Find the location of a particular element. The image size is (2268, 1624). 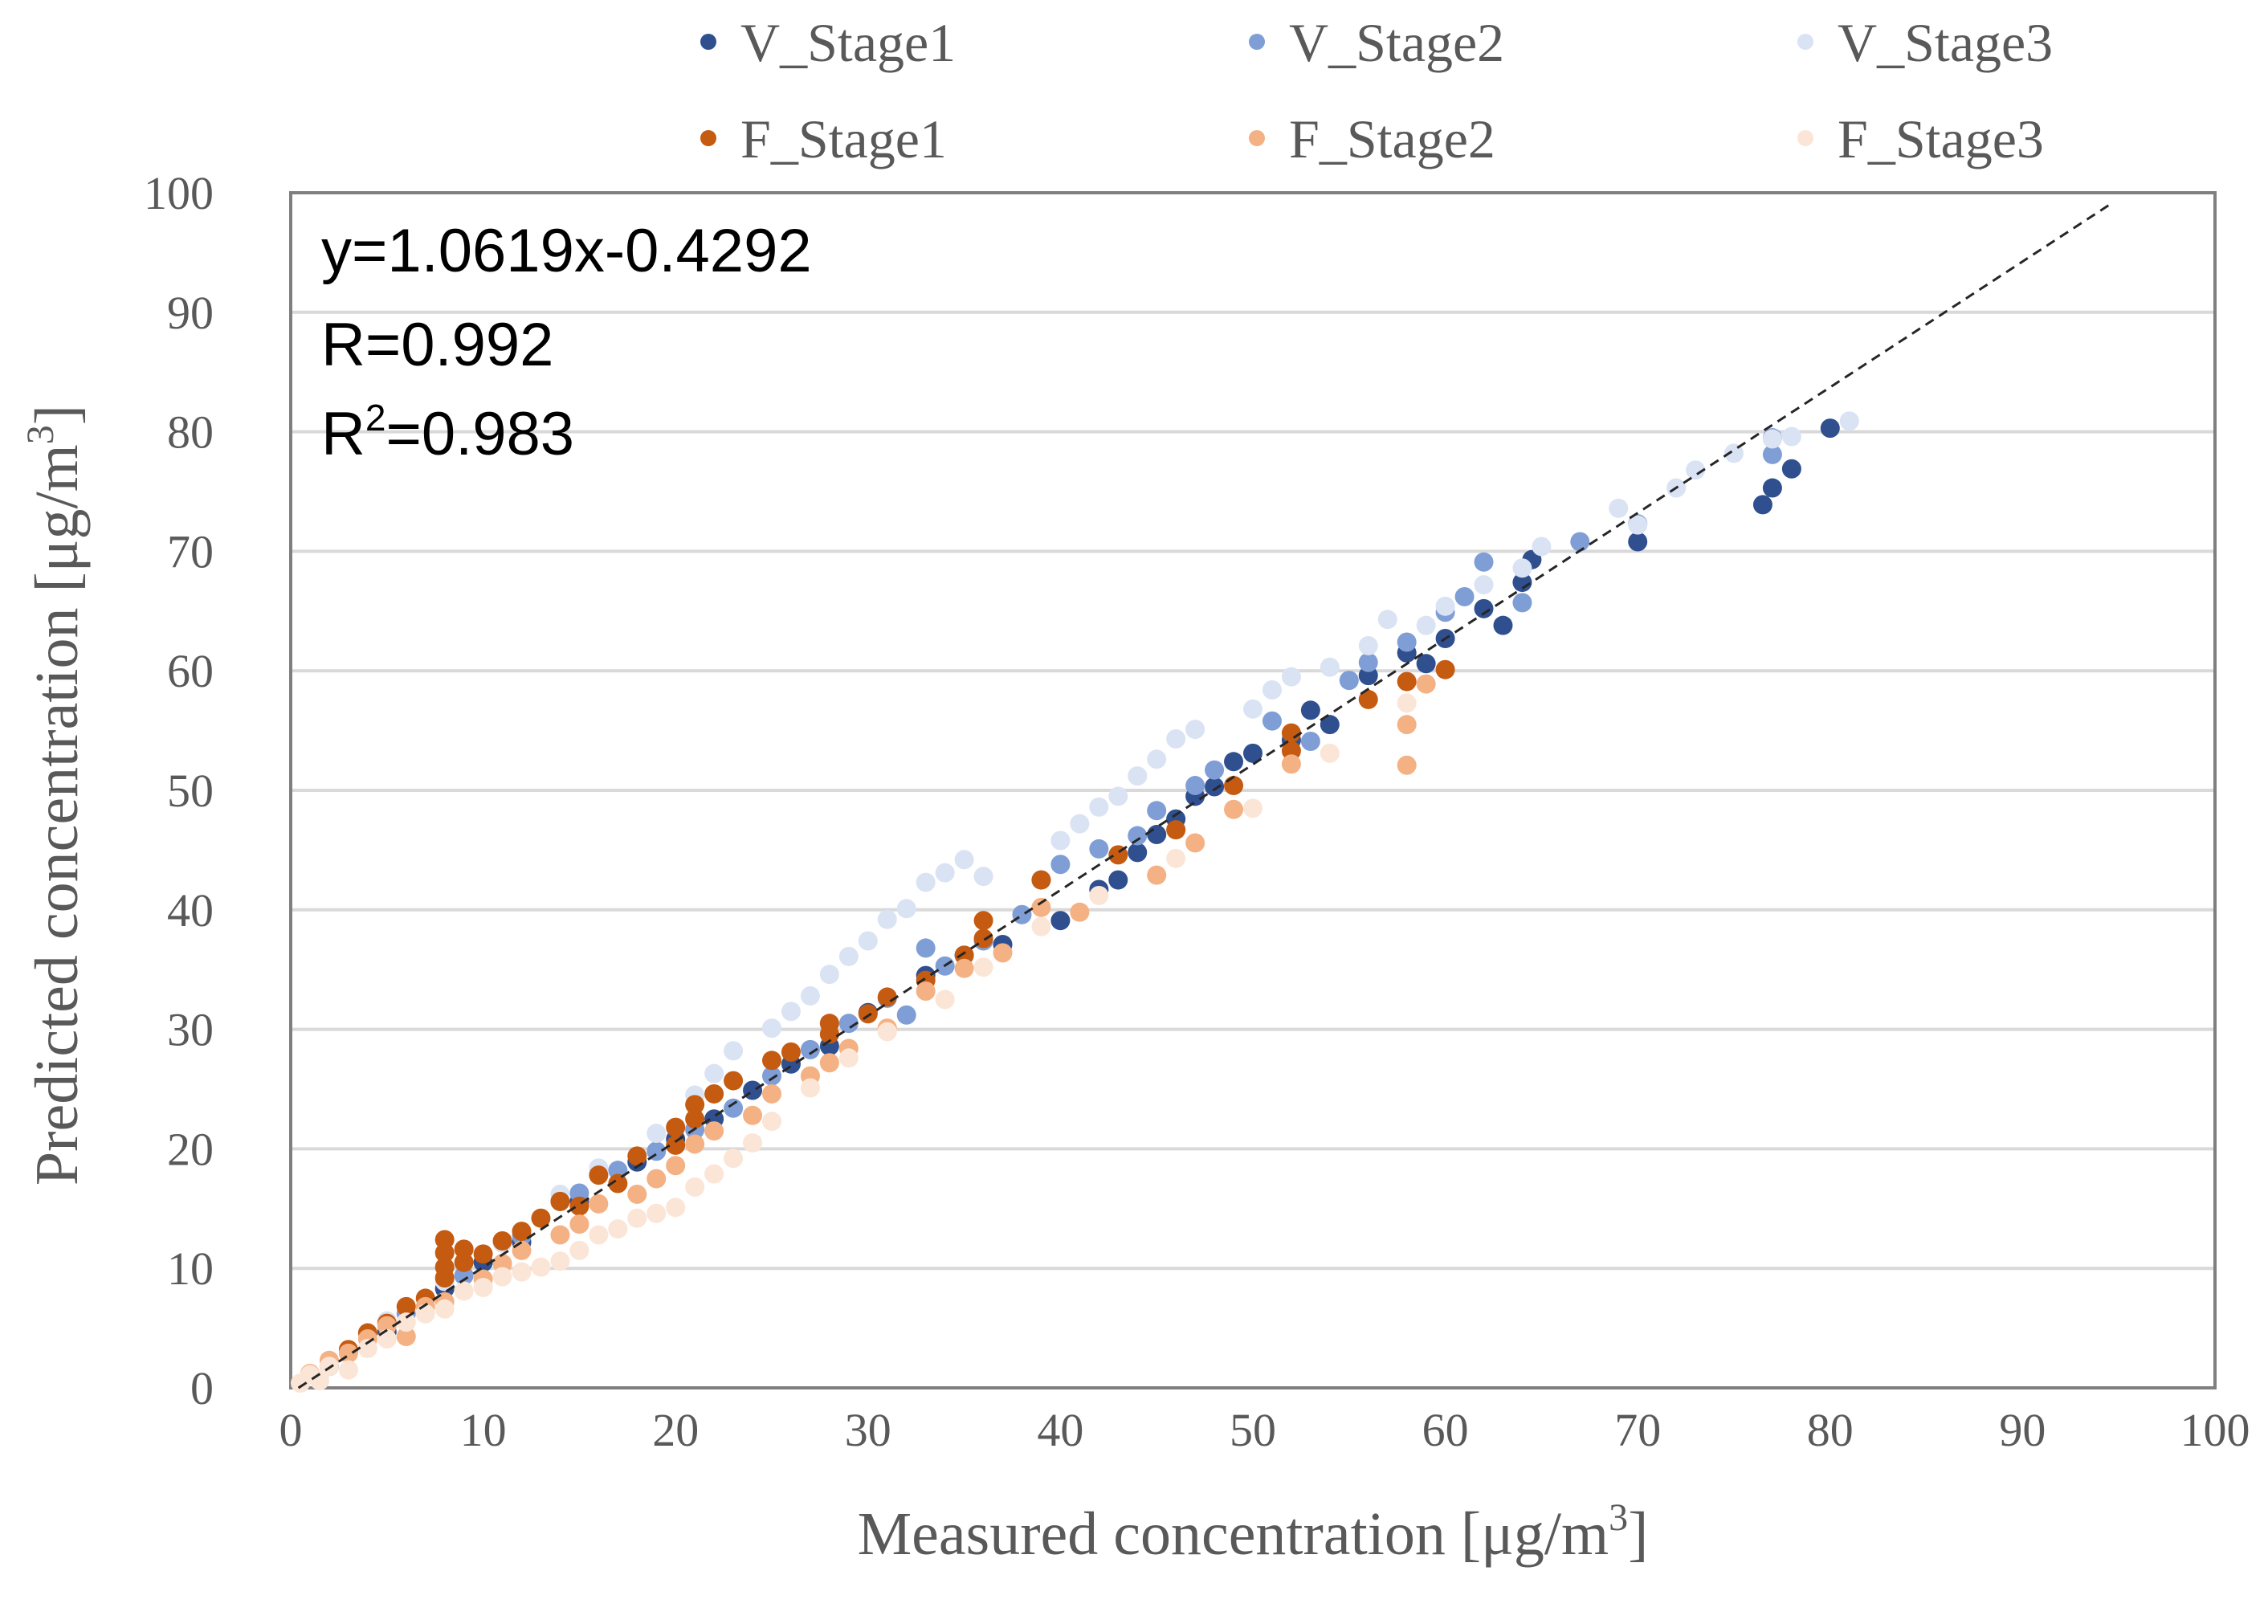

fit-equation: y=1.0619x-0.4292 is located at coordinates (566, 251).